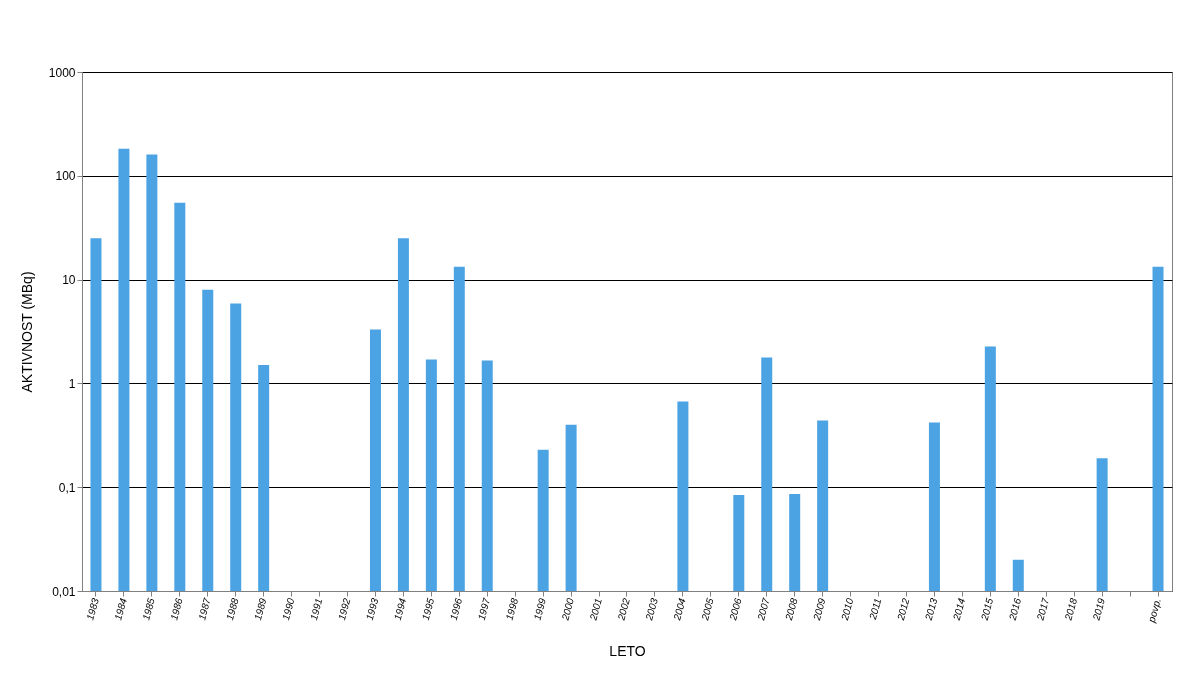  What do you see at coordinates (176, 609) in the screenshot?
I see `x-tick-label: 1986` at bounding box center [176, 609].